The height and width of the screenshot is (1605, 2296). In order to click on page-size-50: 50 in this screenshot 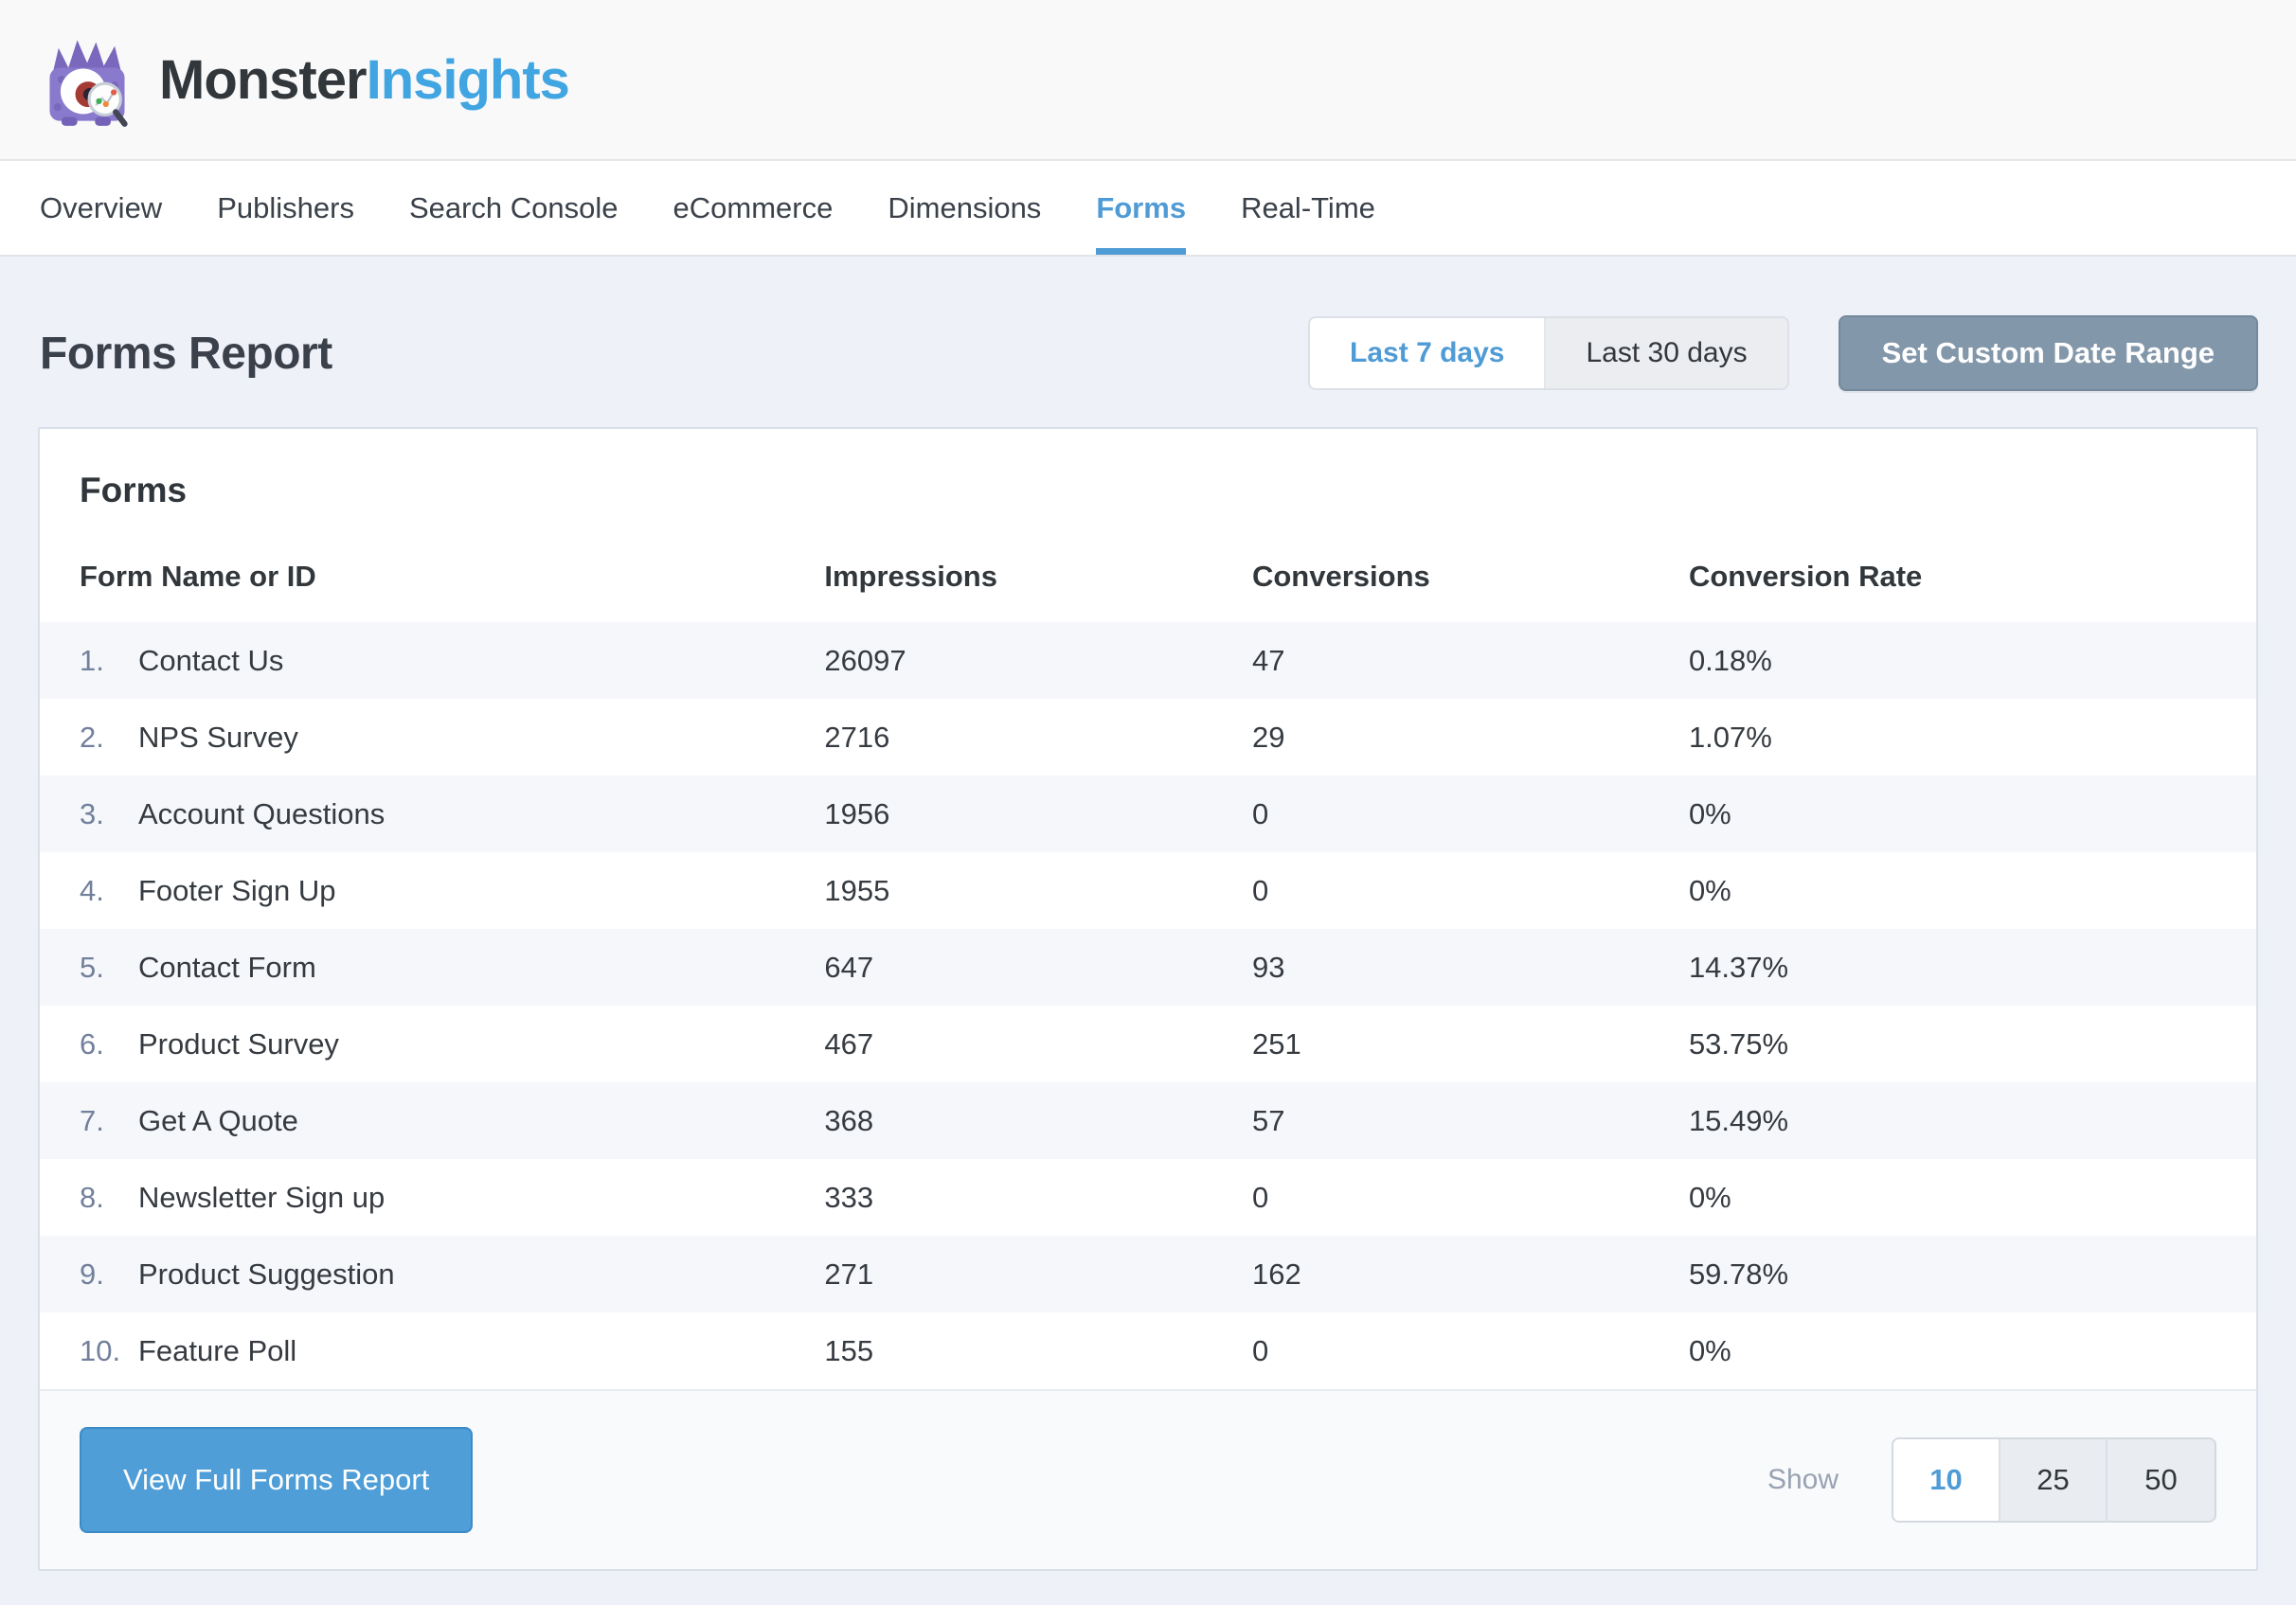, I will do `click(2161, 1479)`.